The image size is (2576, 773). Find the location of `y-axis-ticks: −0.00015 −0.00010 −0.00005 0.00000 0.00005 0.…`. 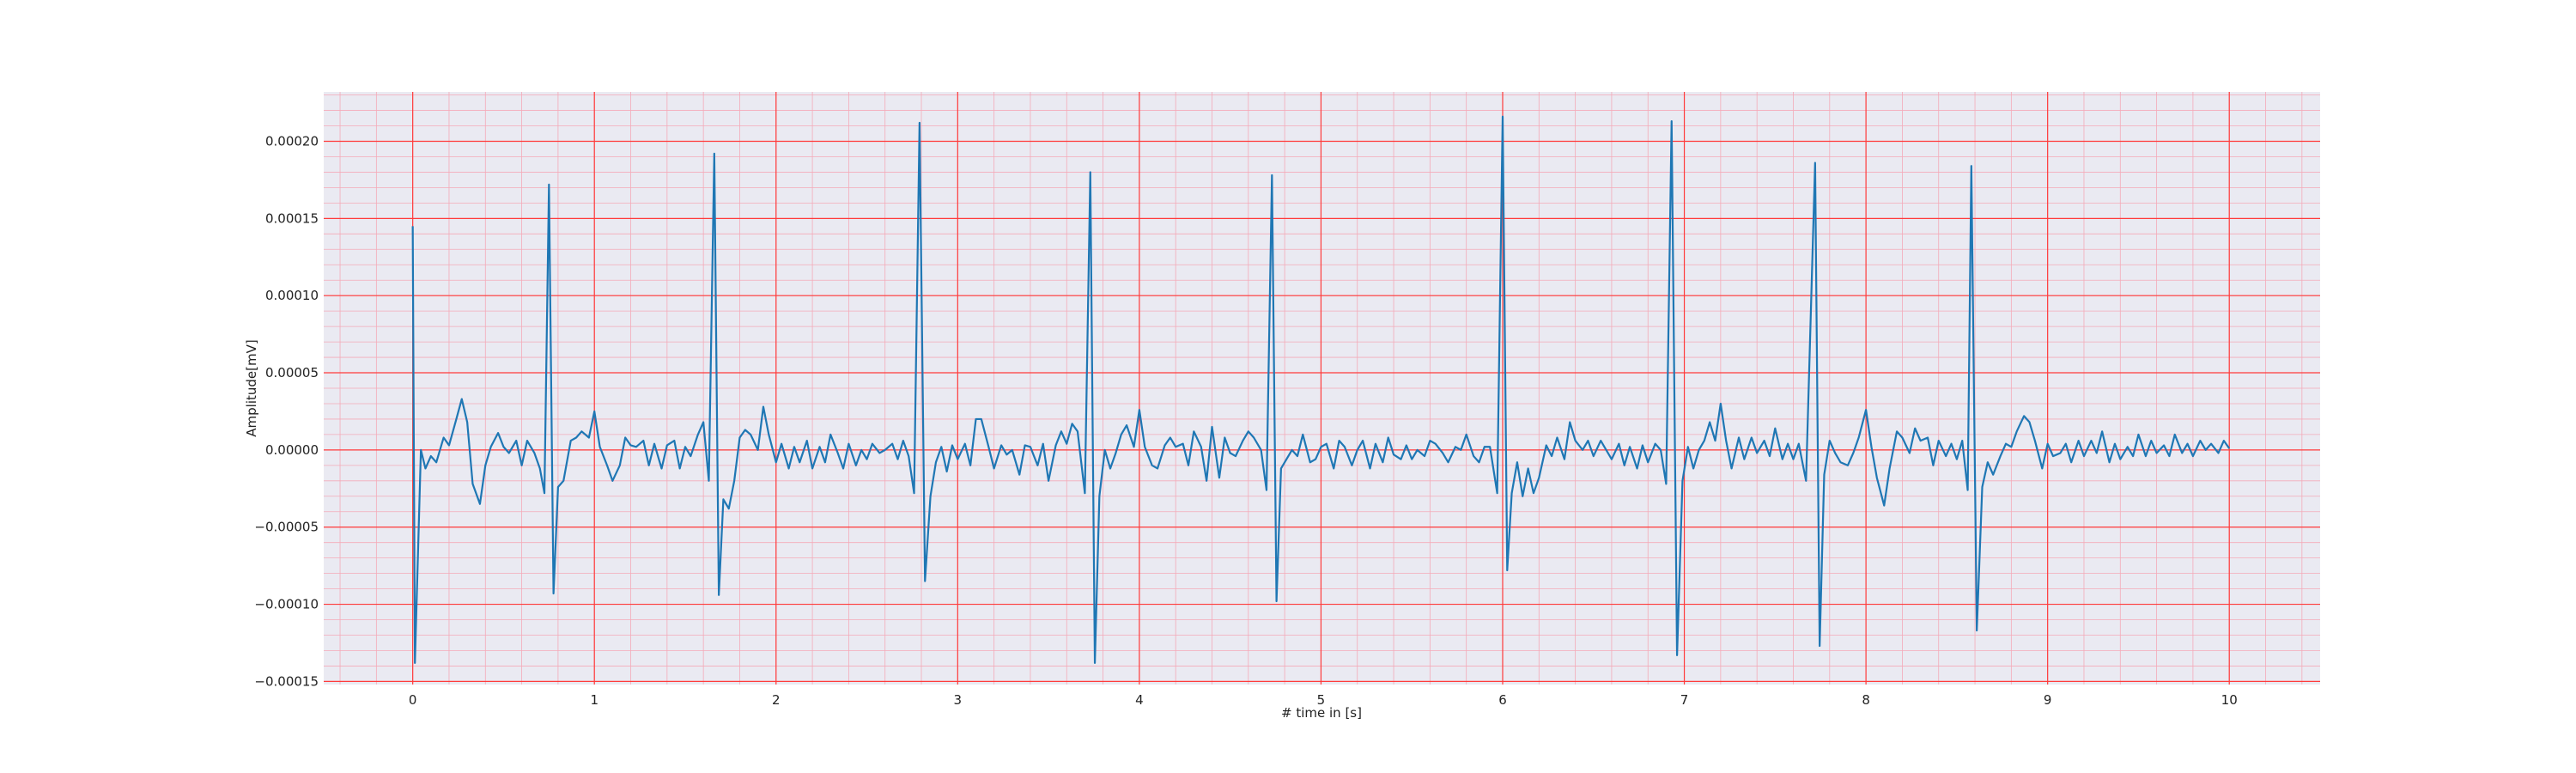

y-axis-ticks: −0.00015 −0.00010 −0.00005 0.00000 0.00005 0.… is located at coordinates (286, 412).